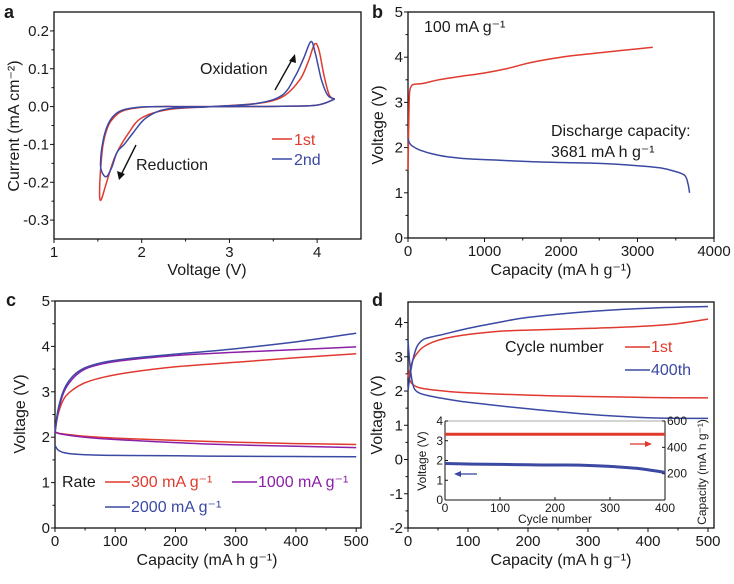 The width and height of the screenshot is (734, 584). I want to click on panel-d-curves, so click(558, 362).